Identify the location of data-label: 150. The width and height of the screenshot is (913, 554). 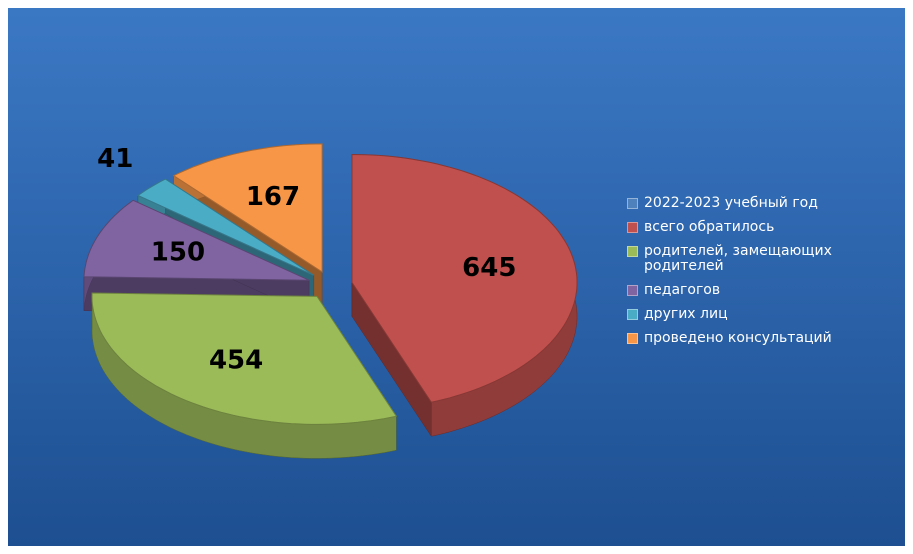
(178, 252).